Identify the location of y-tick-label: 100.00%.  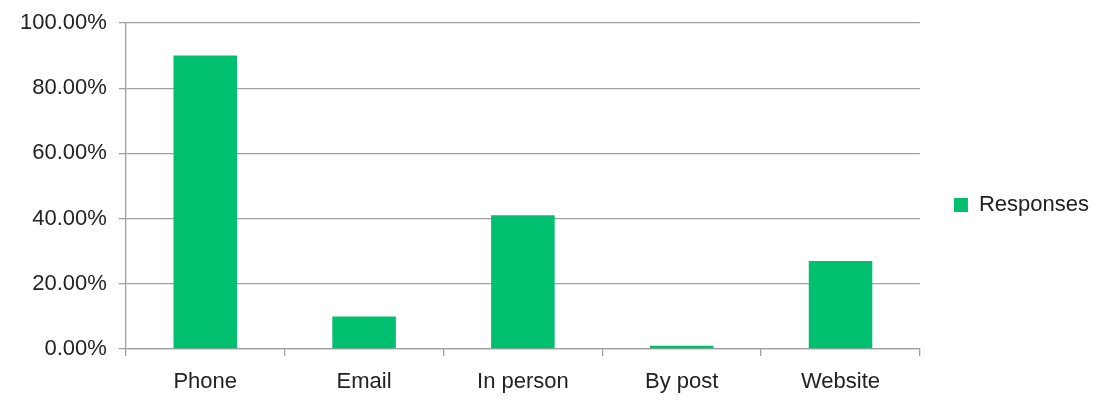
(63, 22).